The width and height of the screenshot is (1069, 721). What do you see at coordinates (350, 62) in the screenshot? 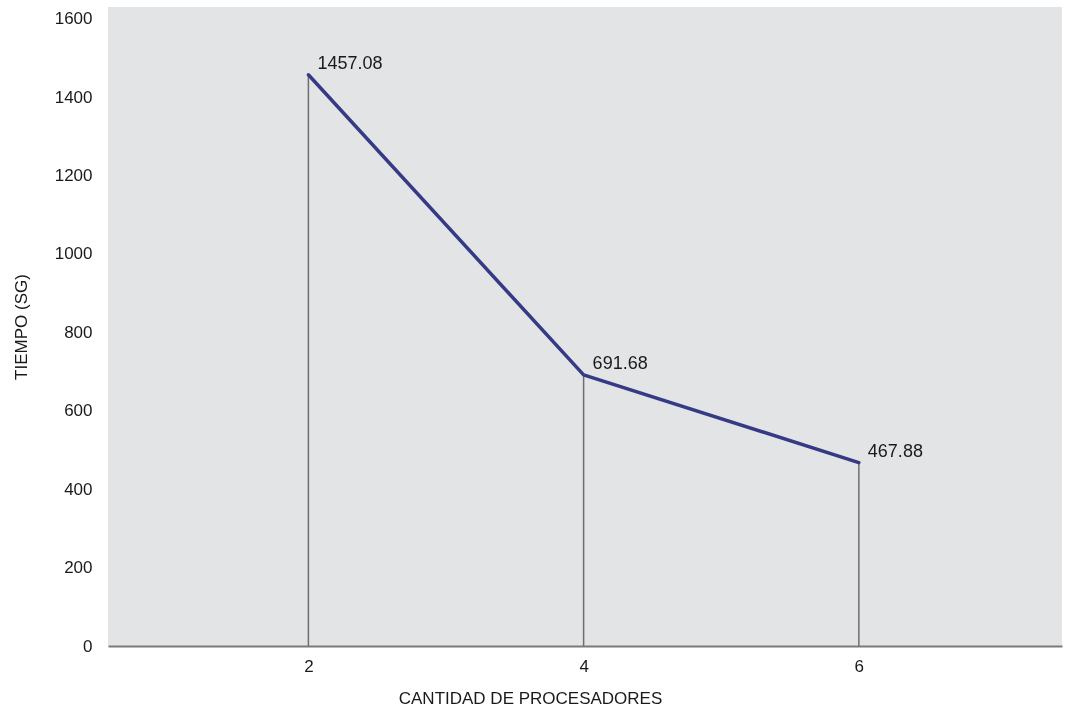
I see `data-label: 1457.08` at bounding box center [350, 62].